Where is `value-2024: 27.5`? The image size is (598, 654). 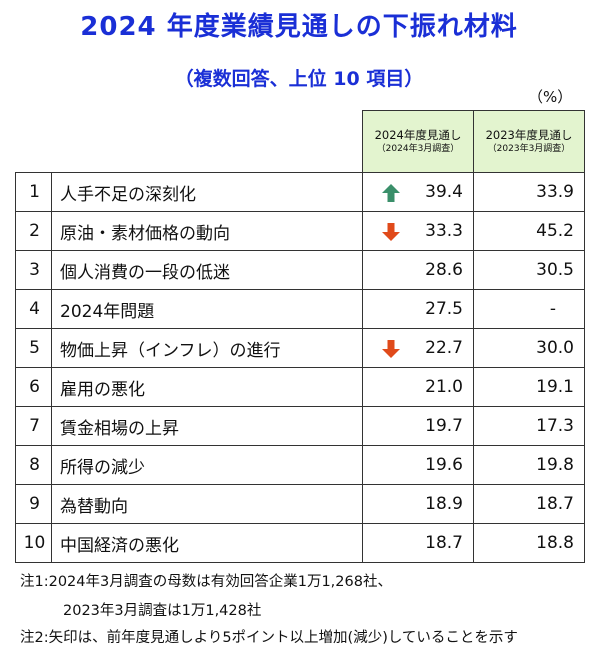 value-2024: 27.5 is located at coordinates (444, 309).